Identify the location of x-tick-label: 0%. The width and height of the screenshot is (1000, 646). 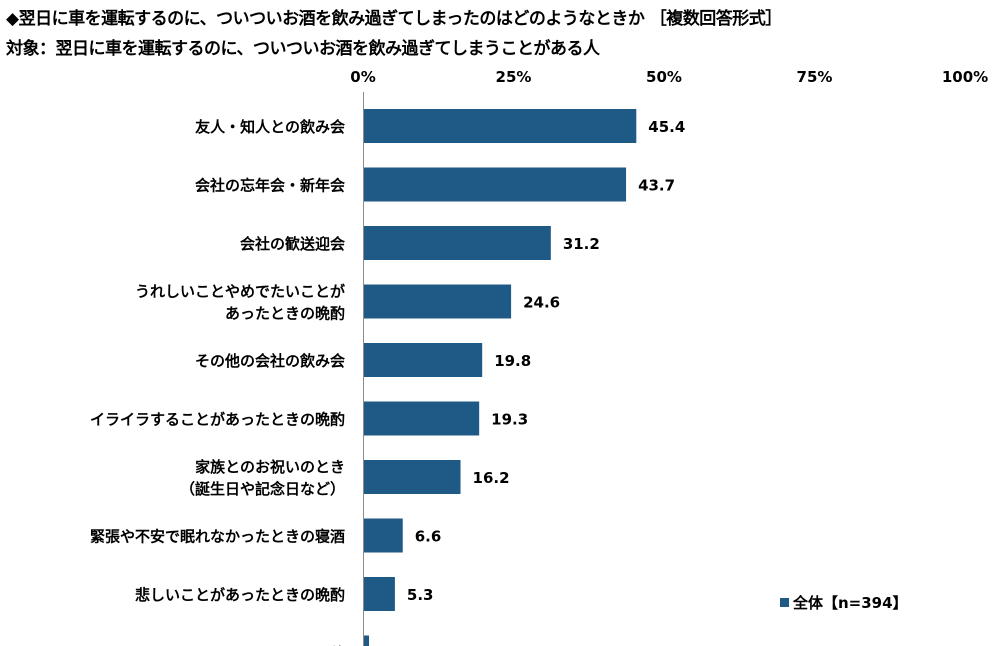
(362, 77).